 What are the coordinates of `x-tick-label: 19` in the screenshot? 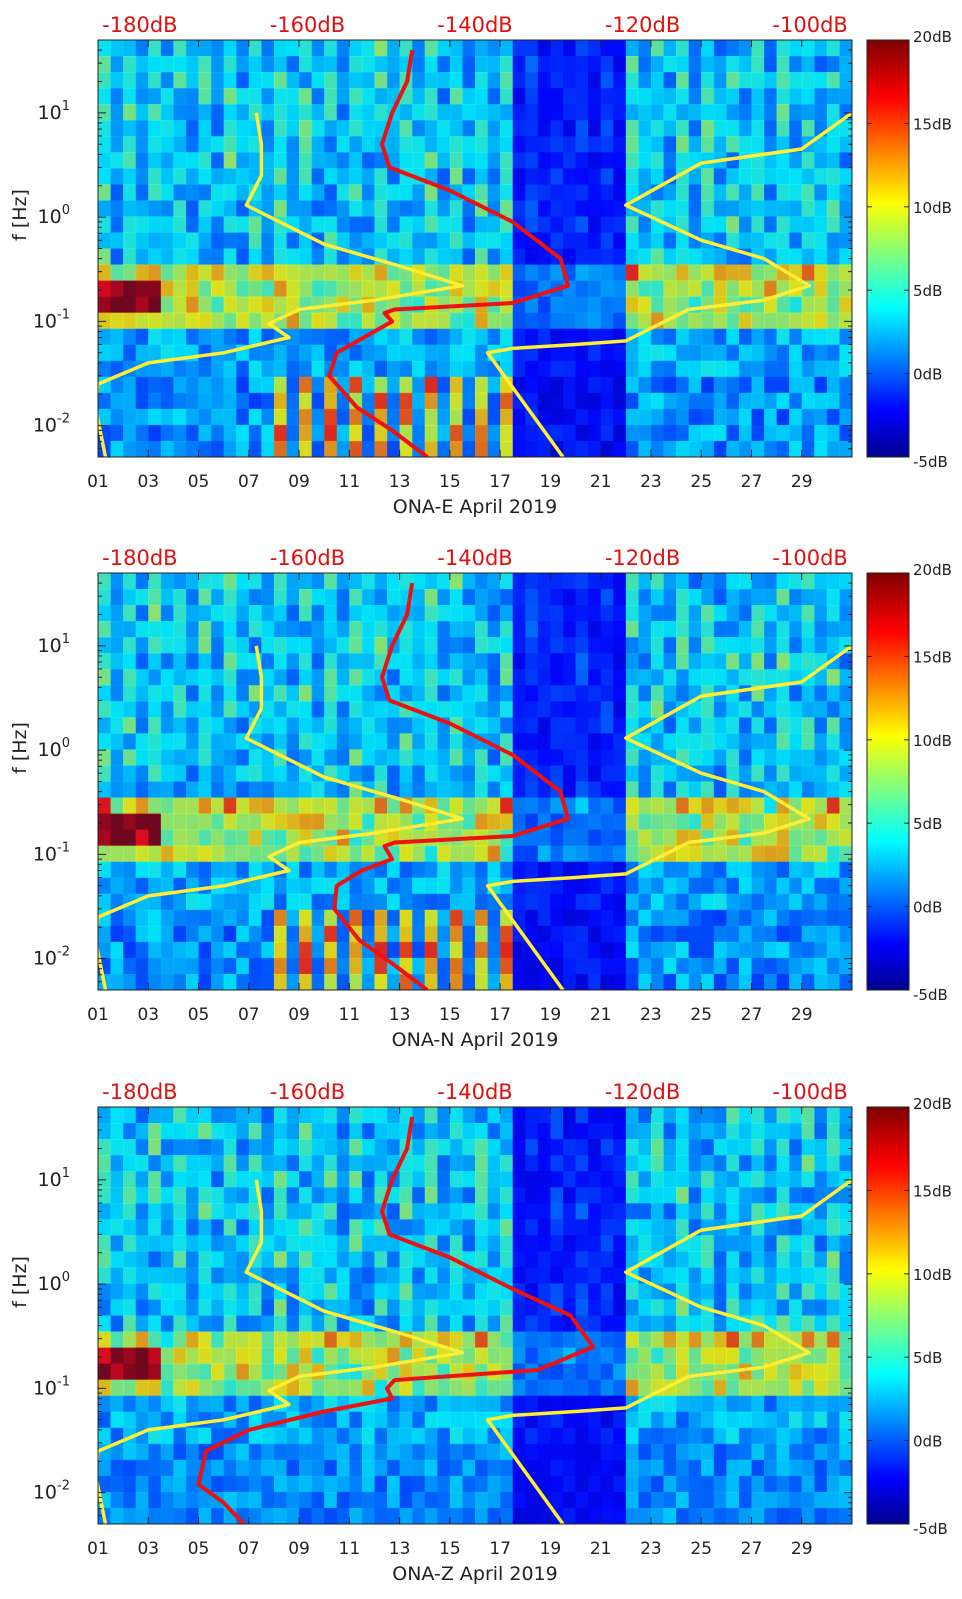 It's located at (551, 482).